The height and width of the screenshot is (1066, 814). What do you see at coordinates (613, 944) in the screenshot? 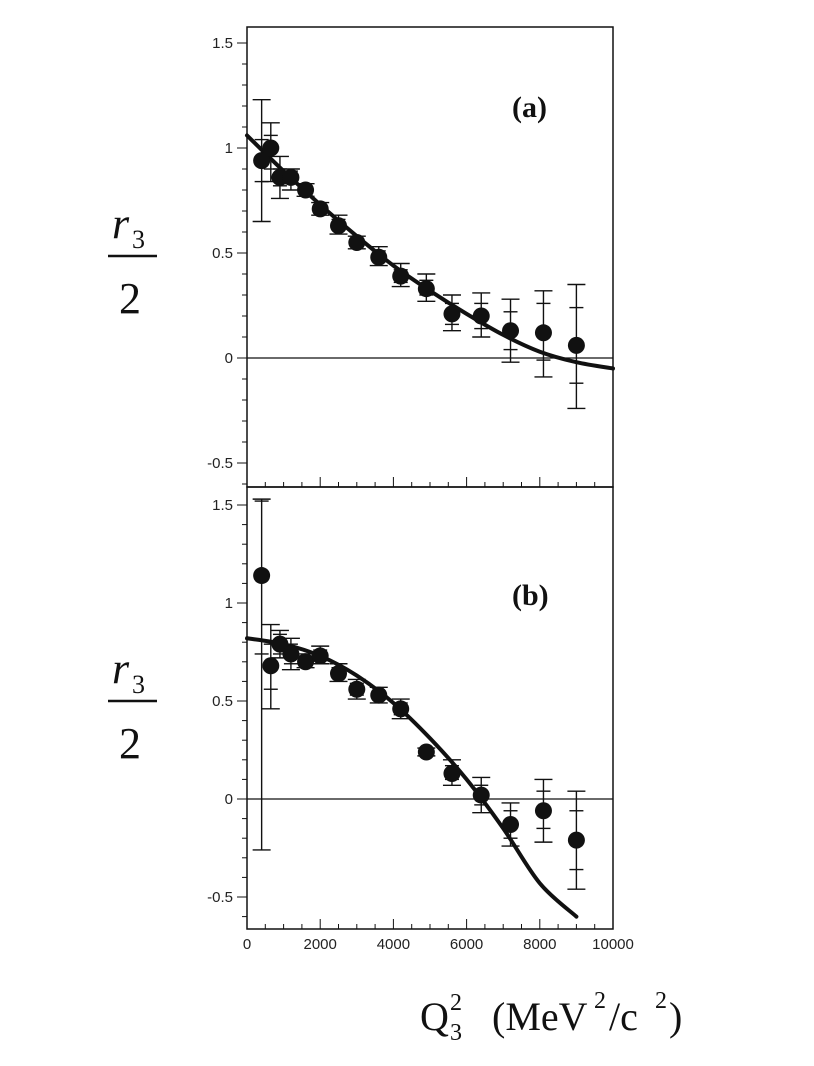
I see `x-tick-label: 10000` at bounding box center [613, 944].